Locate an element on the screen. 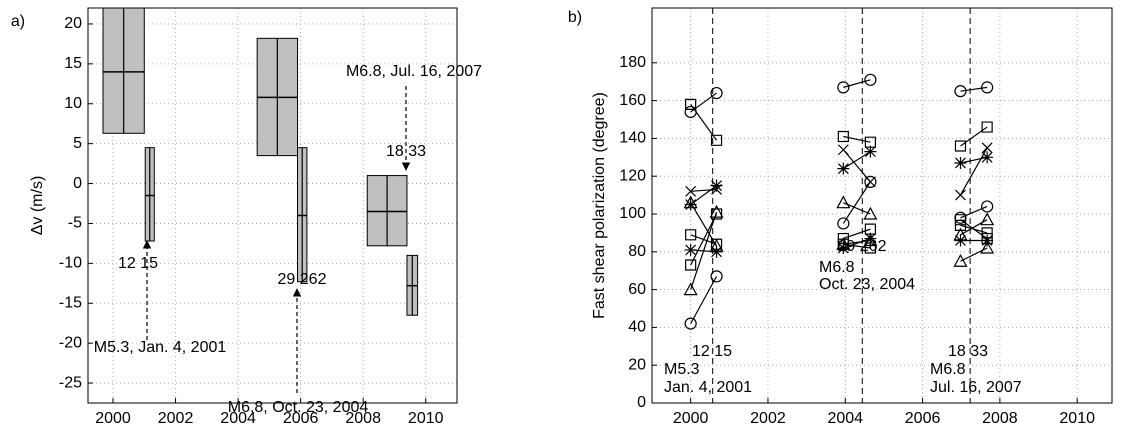 This screenshot has height=431, width=1122. y-tick-label: -5 is located at coordinates (75, 223).